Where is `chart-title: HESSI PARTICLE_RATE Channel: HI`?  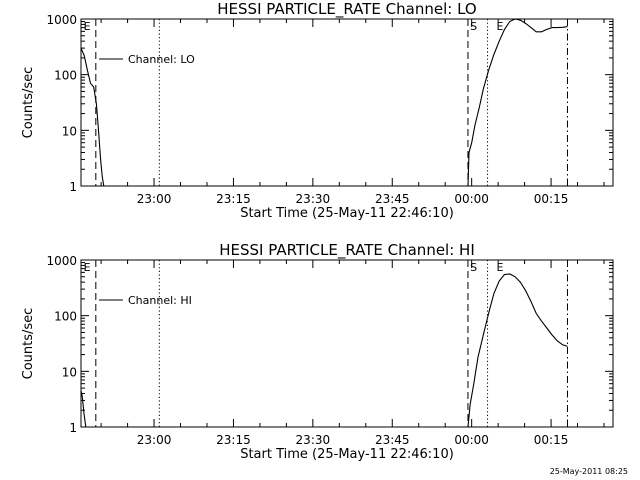
chart-title: HESSI PARTICLE_RATE Channel: HI is located at coordinates (347, 250).